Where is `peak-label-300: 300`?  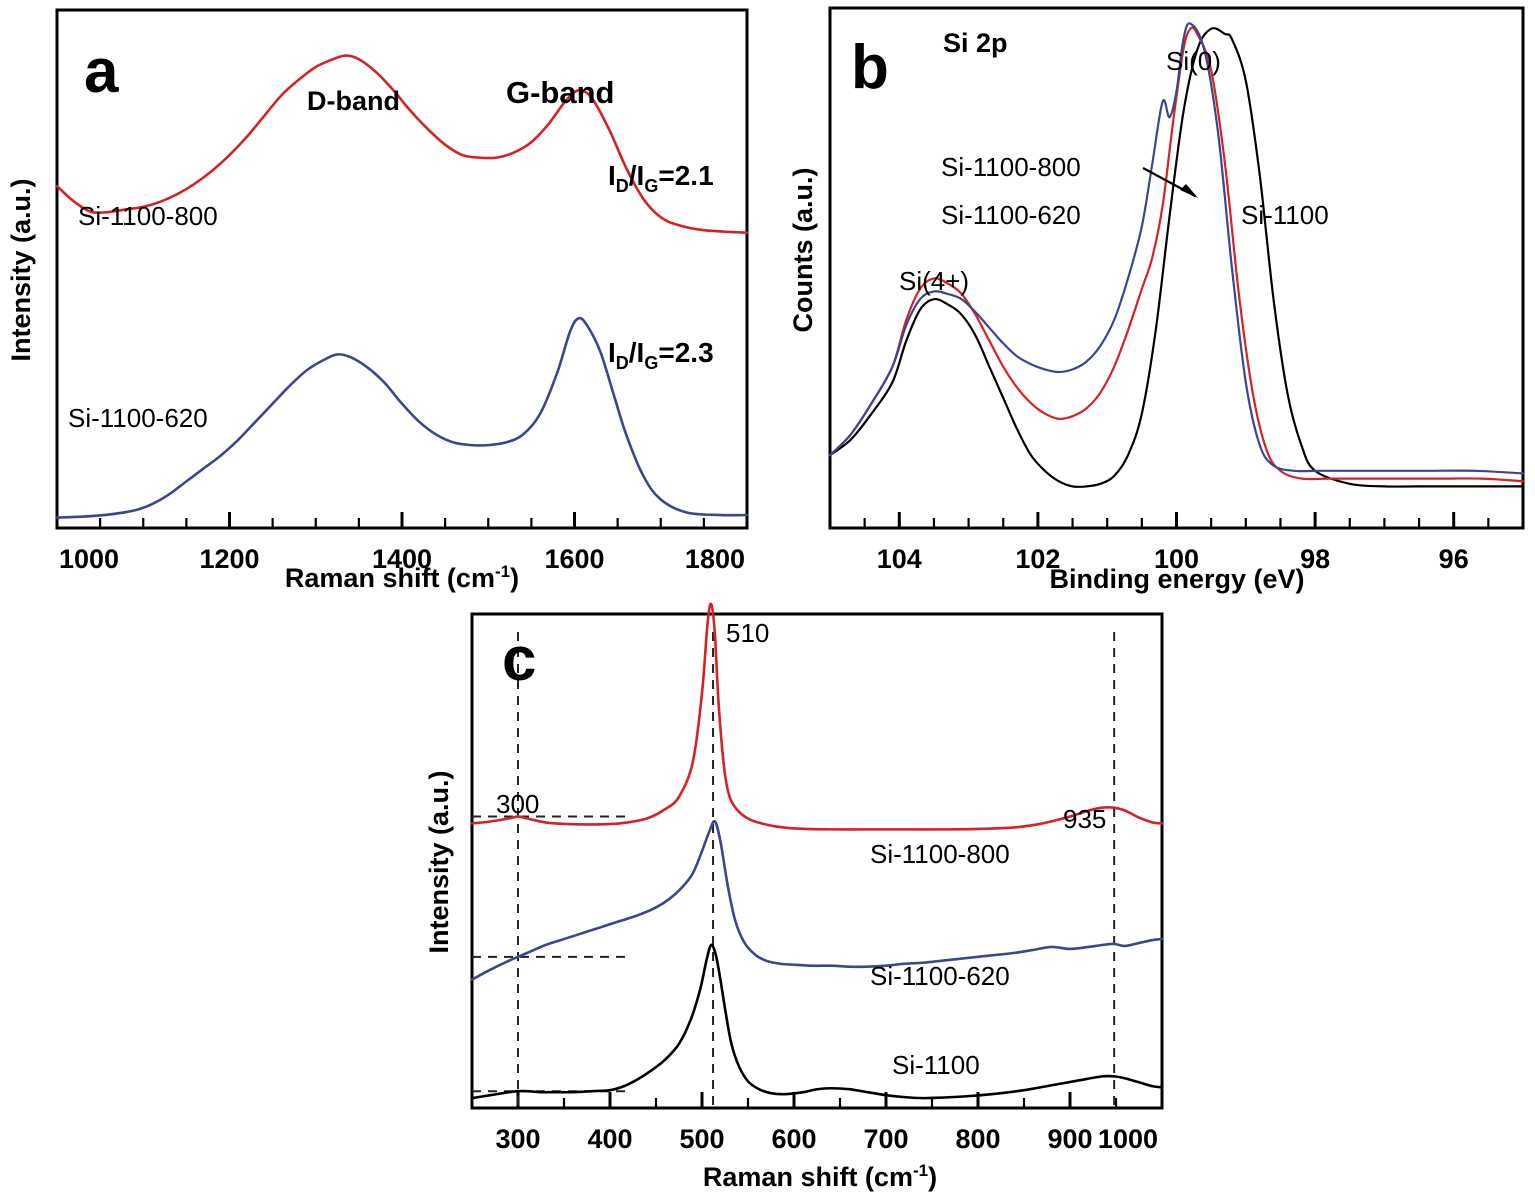 peak-label-300: 300 is located at coordinates (517, 804).